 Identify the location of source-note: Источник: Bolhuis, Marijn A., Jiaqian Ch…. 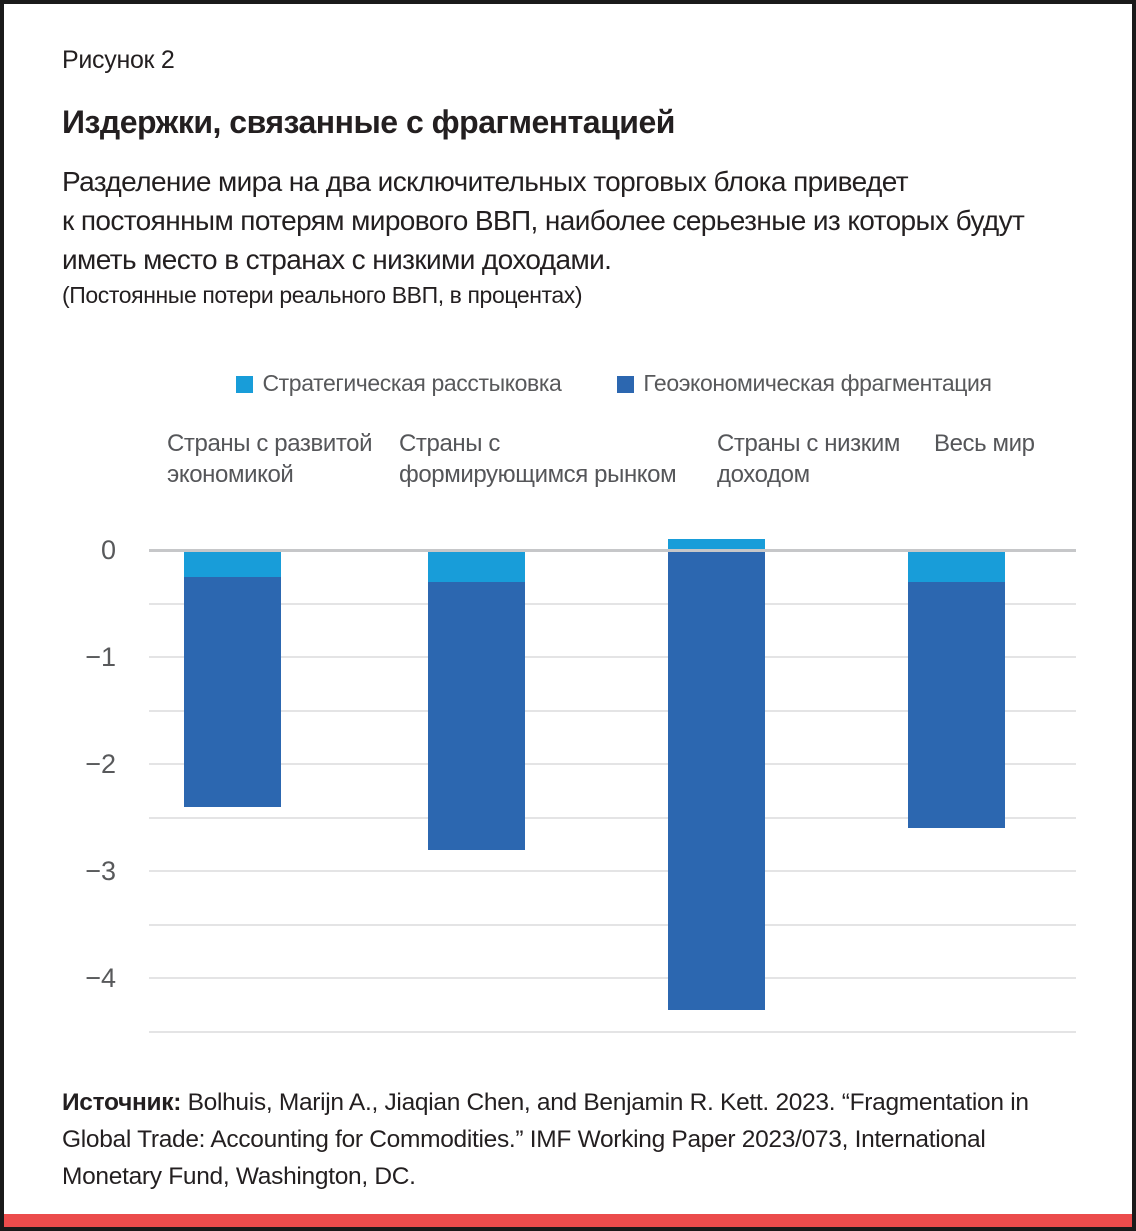
(574, 1139).